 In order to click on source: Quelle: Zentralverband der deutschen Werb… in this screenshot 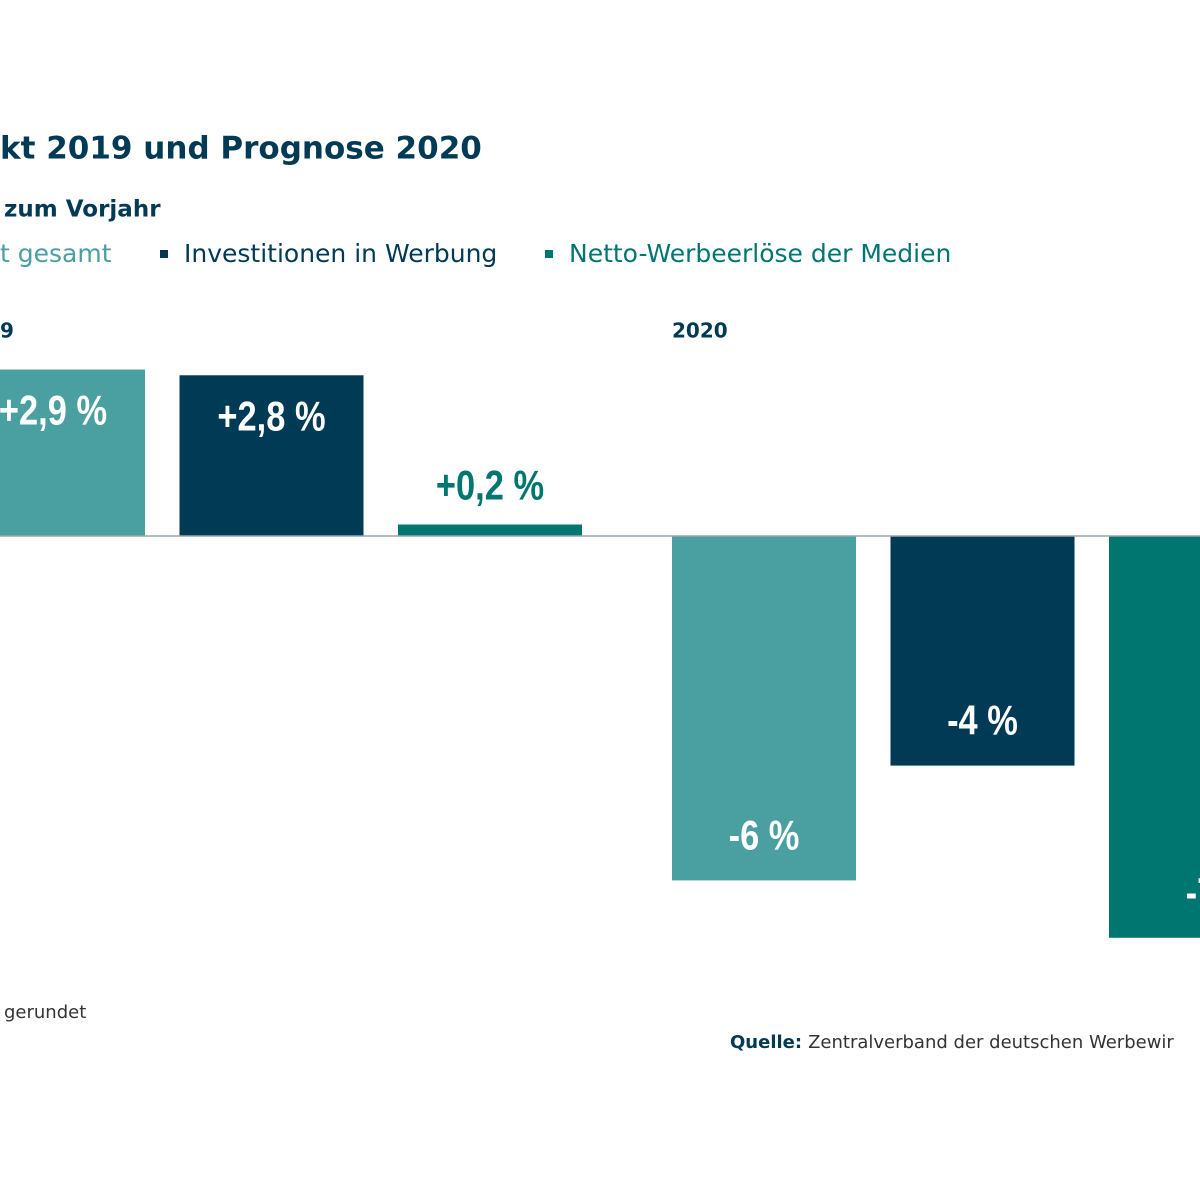, I will do `click(952, 1042)`.